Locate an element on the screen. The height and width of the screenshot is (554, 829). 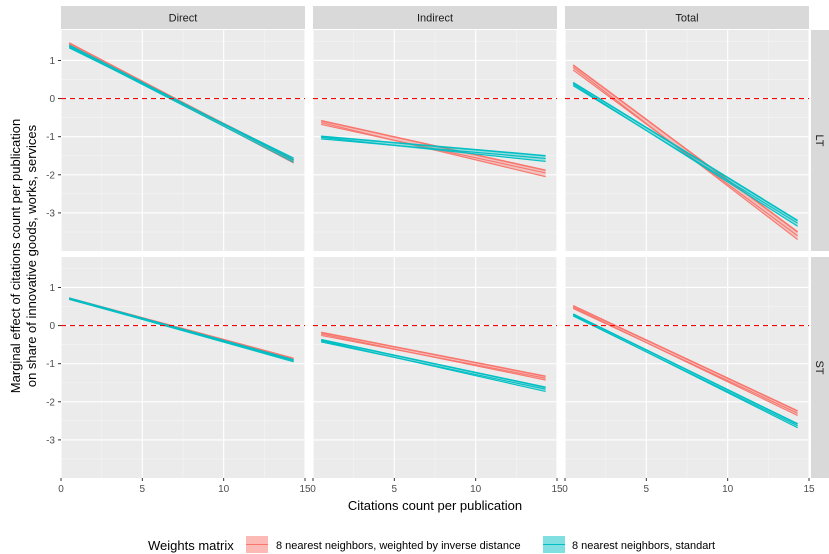
panel-st-direct is located at coordinates (183, 367).